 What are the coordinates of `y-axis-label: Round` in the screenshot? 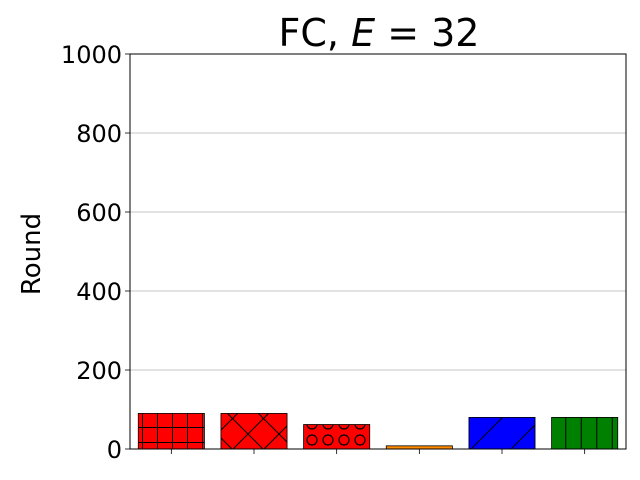 It's located at (32, 254).